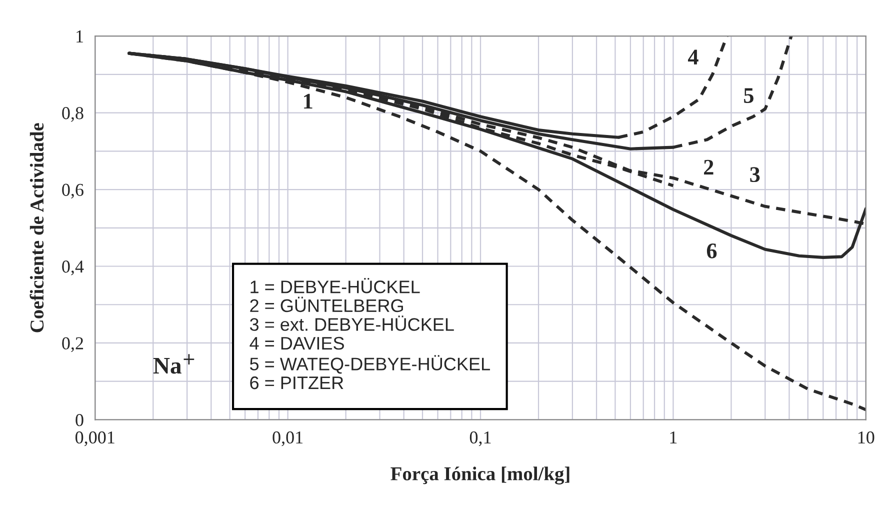 This screenshot has width=889, height=515. What do you see at coordinates (297, 383) in the screenshot?
I see `annotation: 6 = PITZER` at bounding box center [297, 383].